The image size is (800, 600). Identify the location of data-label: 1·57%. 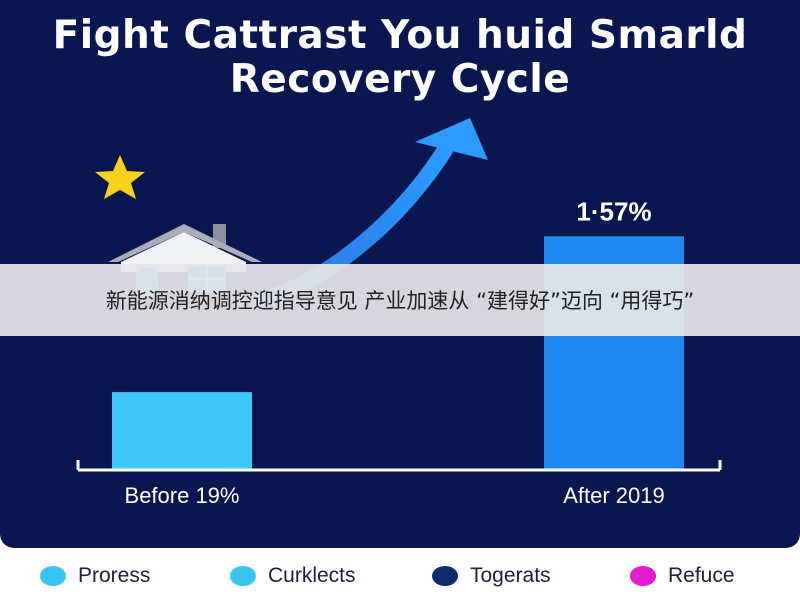
(613, 211).